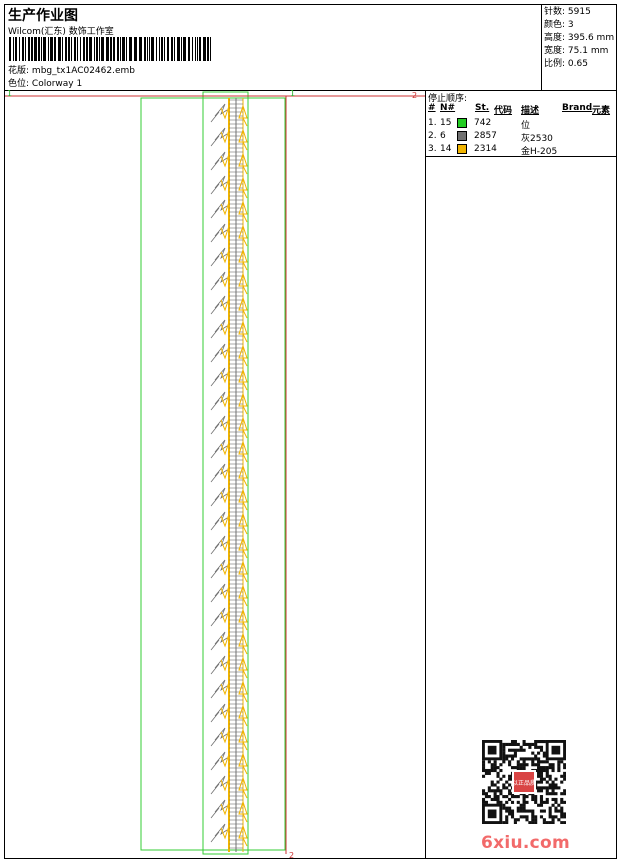 The height and width of the screenshot is (860, 620). I want to click on design-file-line: 花版: mbg_tx1AC02462.emb, so click(71, 69).